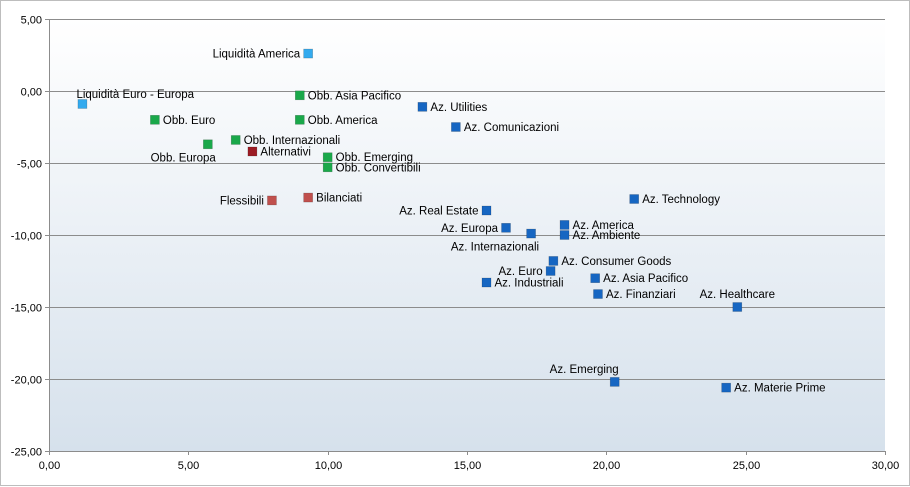  I want to click on data-label: Az. Ambiente, so click(607, 236).